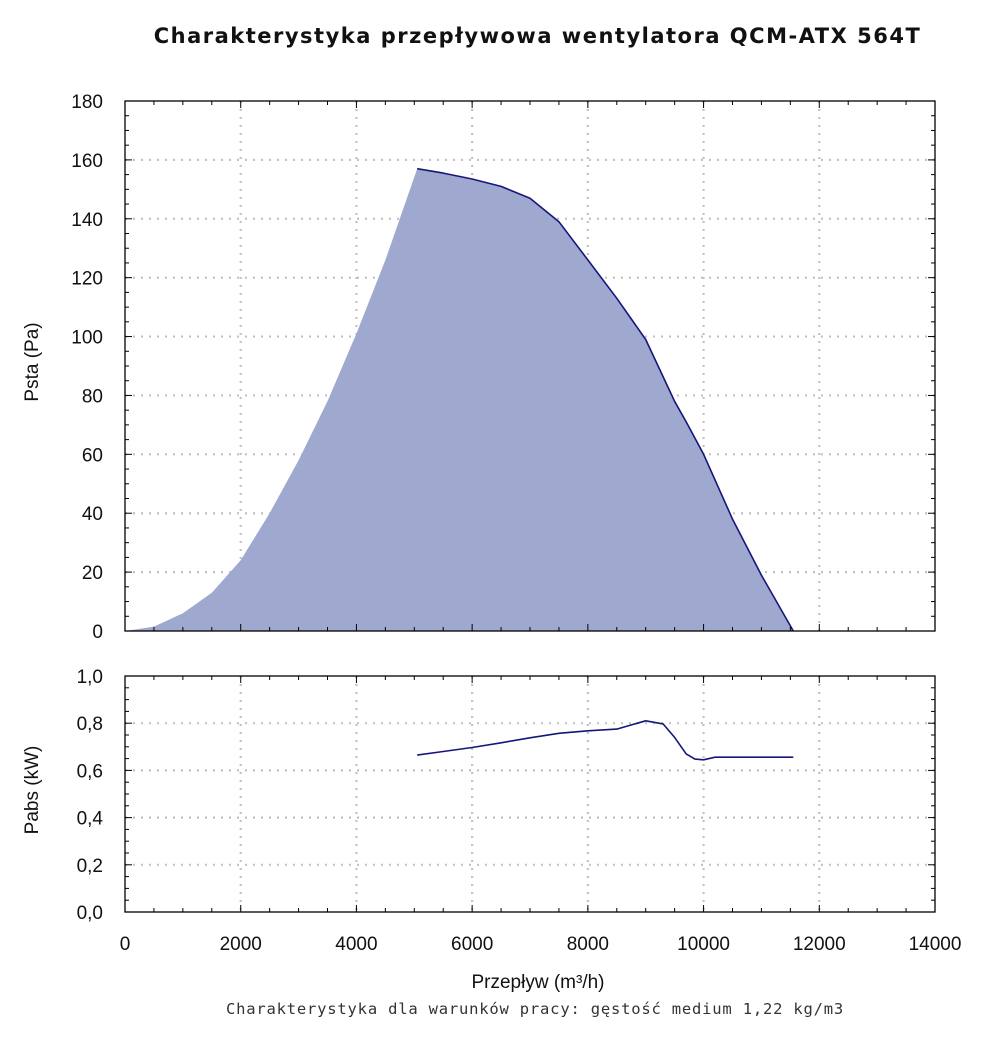  Describe the element at coordinates (537, 982) in the screenshot. I see `x-axis-label: Przepływ (m³/h)` at that location.